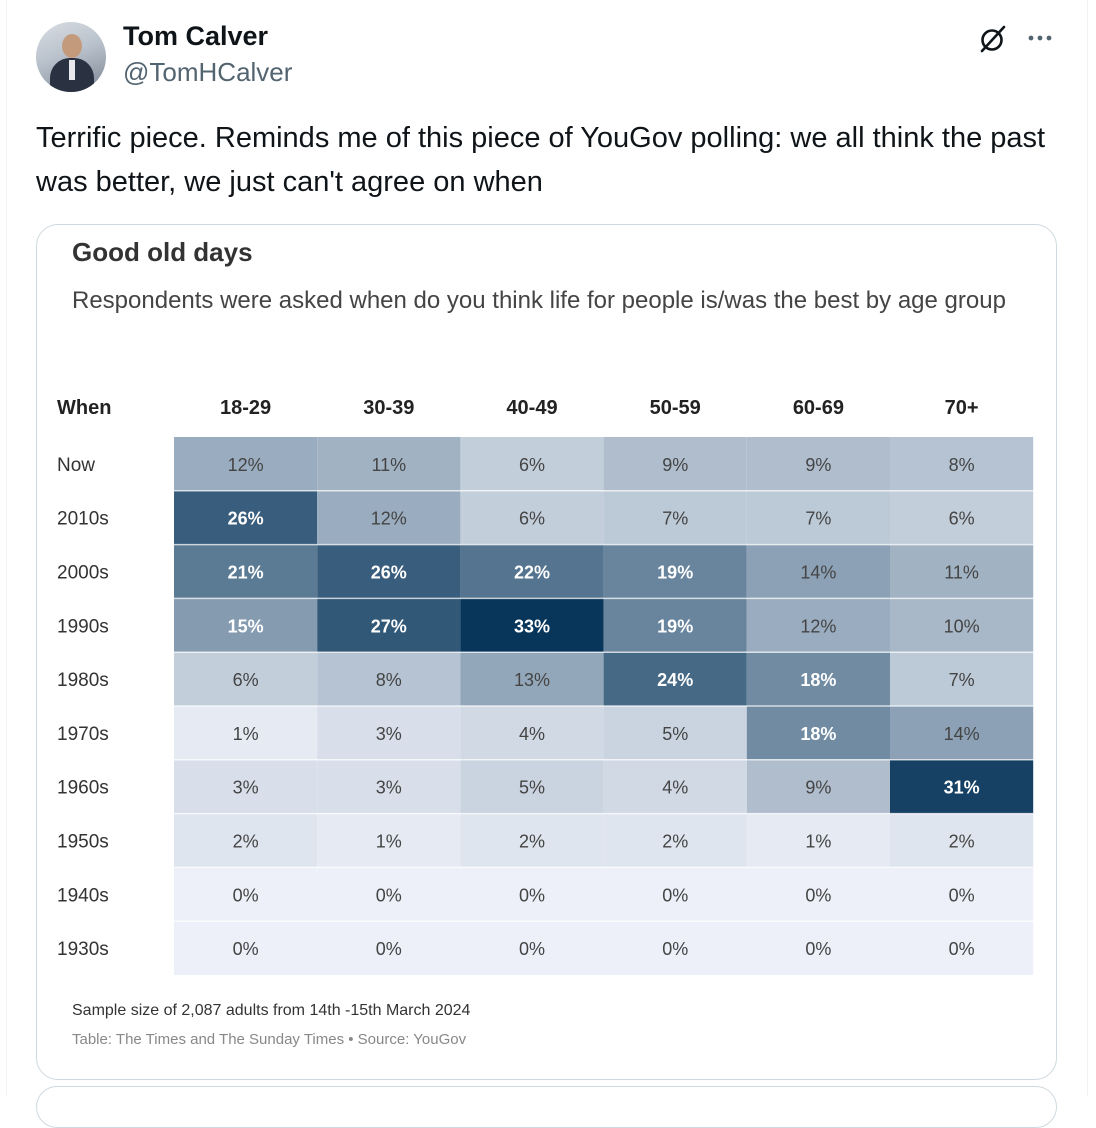 Image resolution: width=1096 pixels, height=1128 pixels. What do you see at coordinates (546, 1107) in the screenshot?
I see `next-card-edge` at bounding box center [546, 1107].